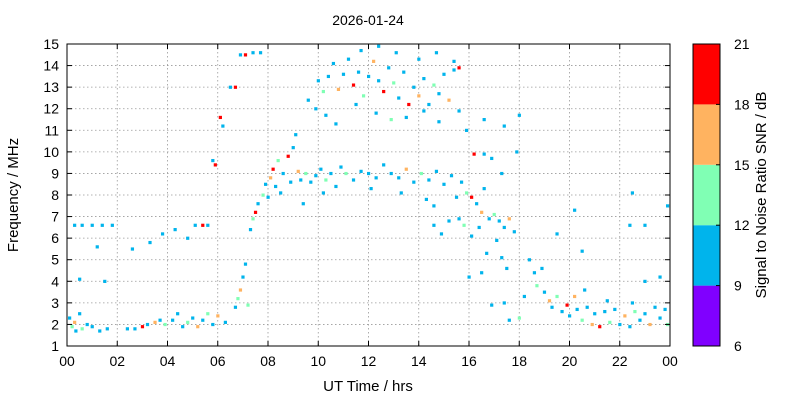 Image resolution: width=800 pixels, height=400 pixels. Describe the element at coordinates (51, 109) in the screenshot. I see `y-tick-label: 12` at that location.